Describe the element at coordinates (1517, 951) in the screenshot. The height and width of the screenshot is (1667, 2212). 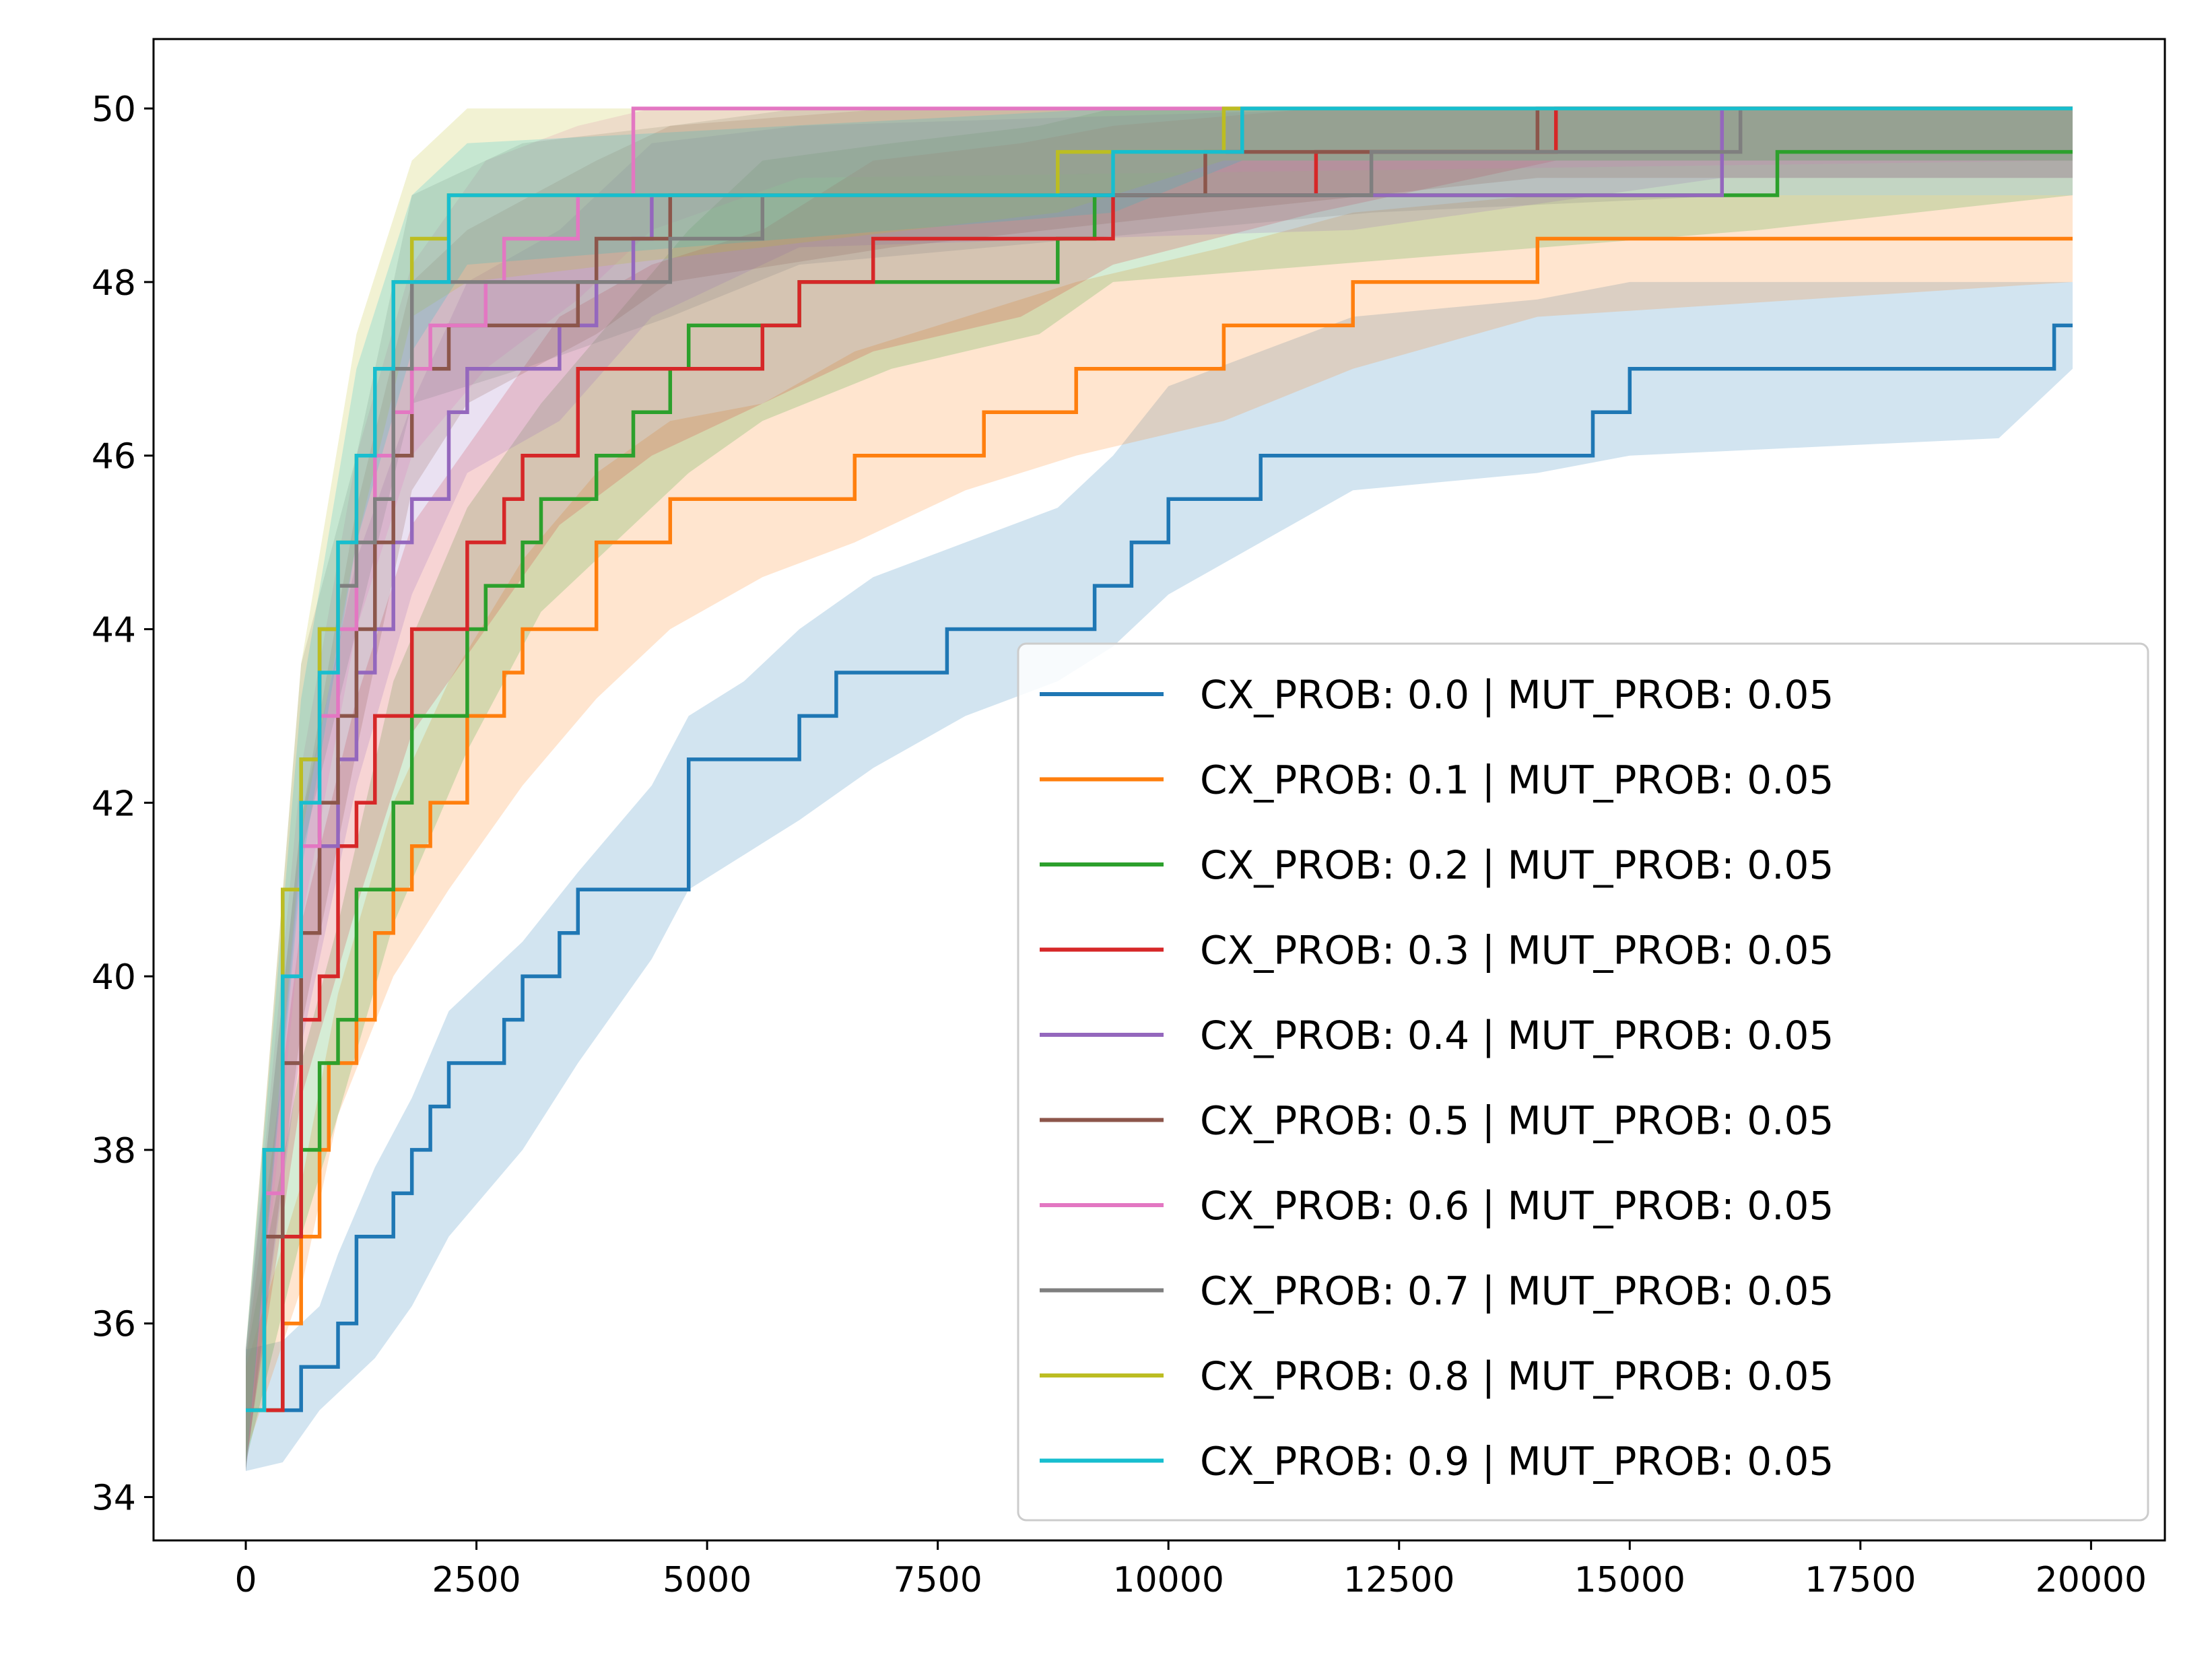
I see `legend-entry-label: CX_PROB: 0.3 | MUT_PROB: 0.05` at that location.